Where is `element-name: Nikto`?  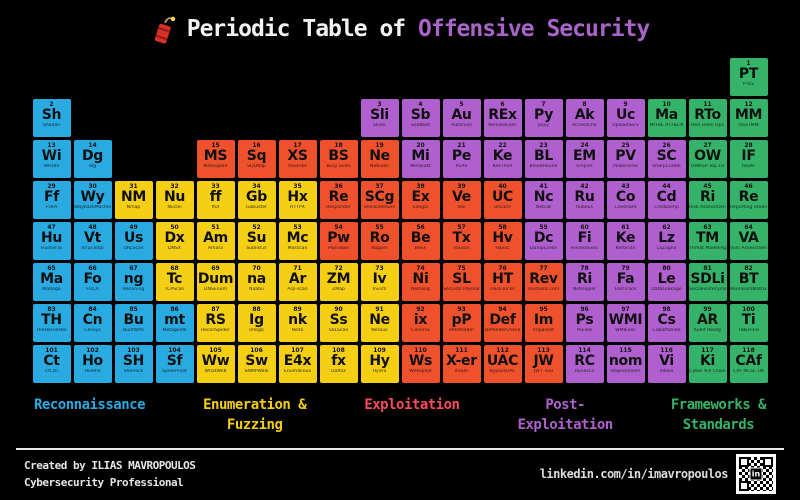
element-name: Nikto is located at coordinates (297, 330).